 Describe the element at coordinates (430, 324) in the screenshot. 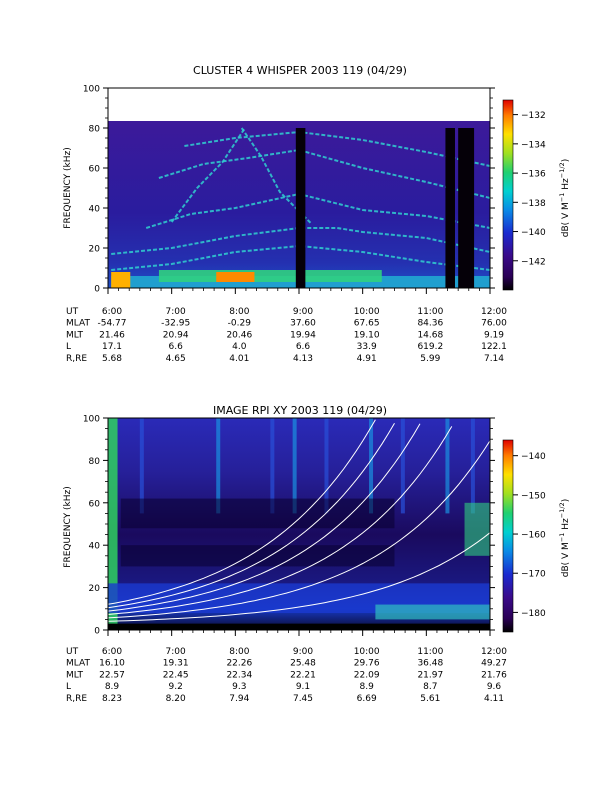

I see `ephemeris-cell: 84.36` at that location.